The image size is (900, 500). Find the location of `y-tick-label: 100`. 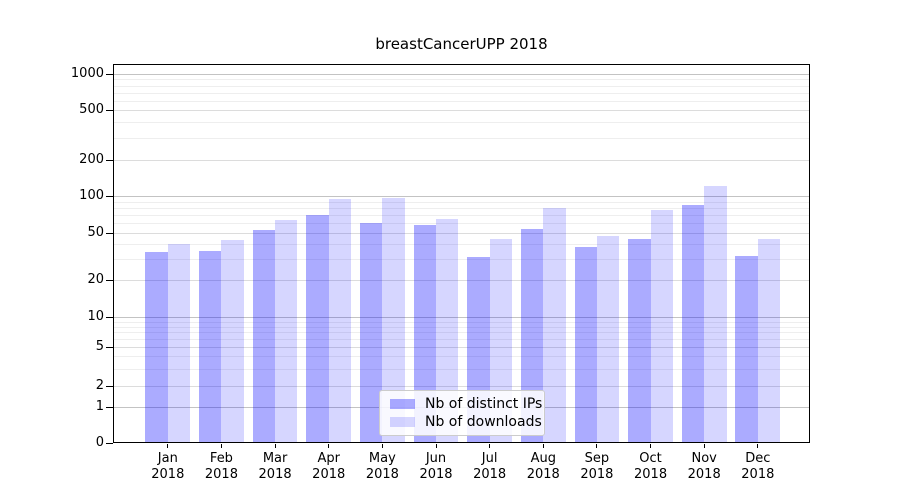

y-tick-label: 100 is located at coordinates (91, 195).